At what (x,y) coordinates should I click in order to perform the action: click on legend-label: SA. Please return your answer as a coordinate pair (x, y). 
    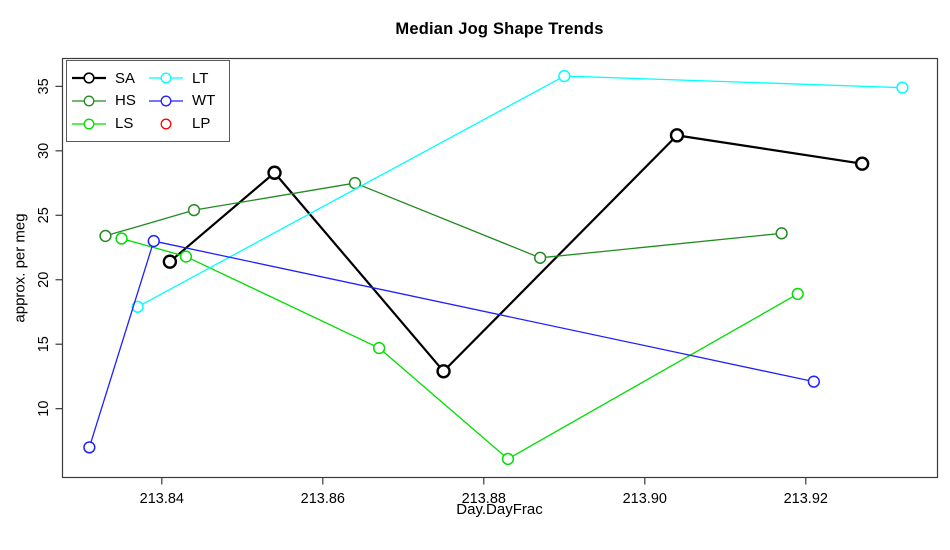
    Looking at the image, I should click on (125, 78).